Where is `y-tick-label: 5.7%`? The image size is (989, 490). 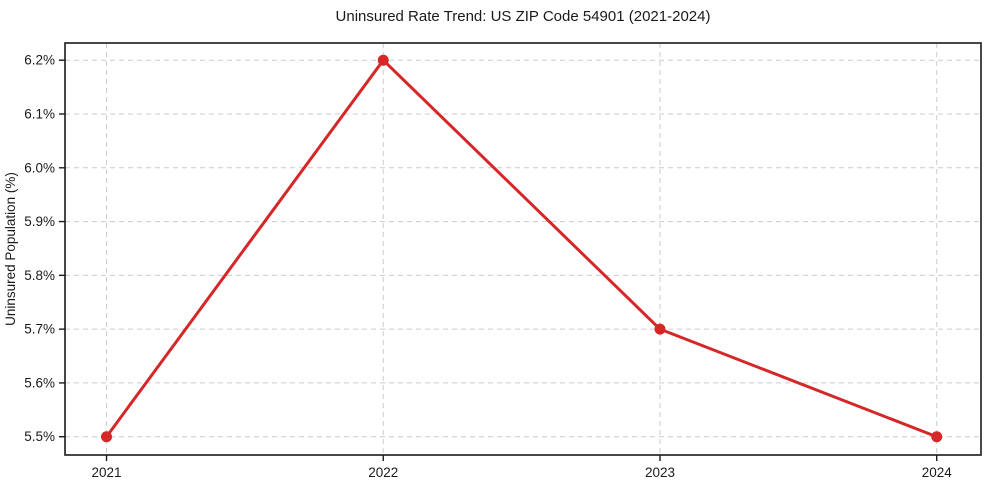
y-tick-label: 5.7% is located at coordinates (39, 329).